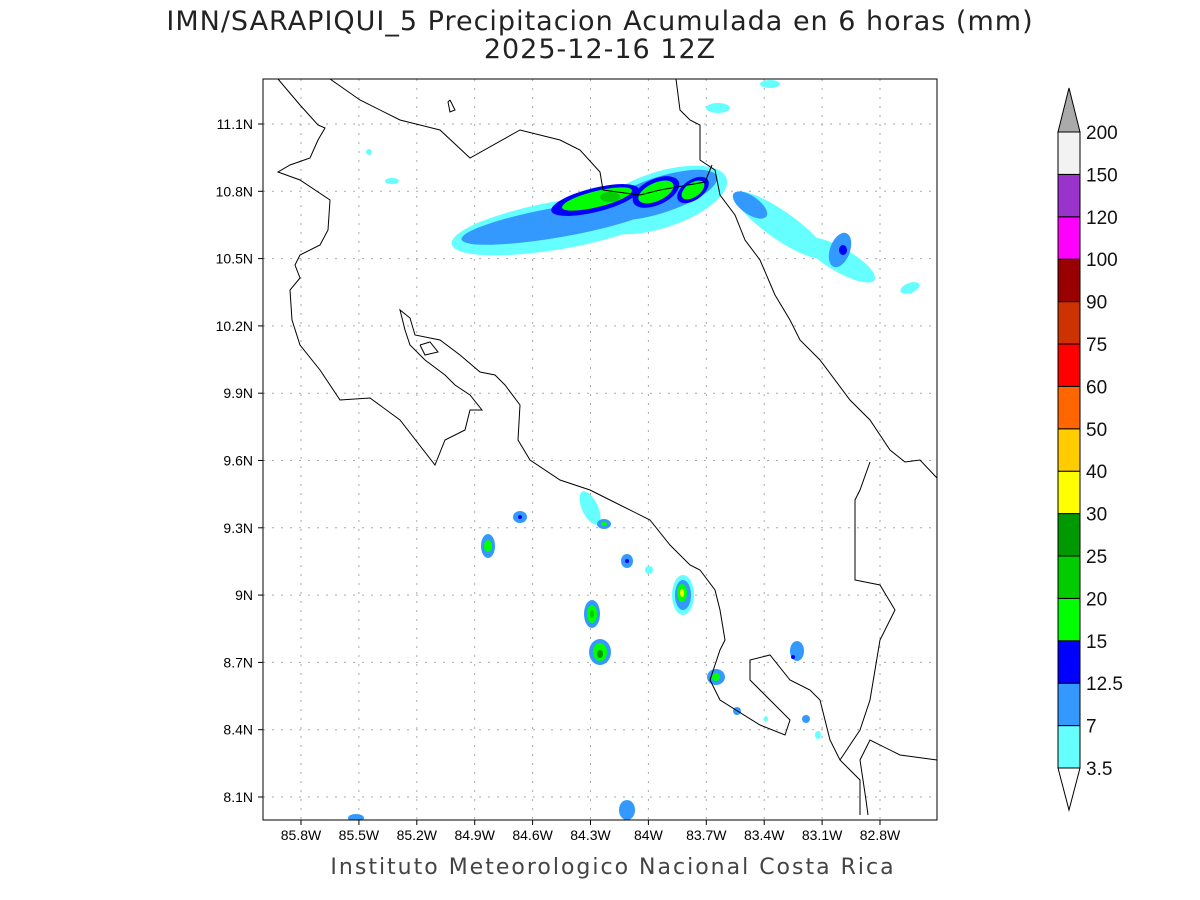 This screenshot has height=900, width=1200. I want to click on lon-tick-label: 83.1W, so click(822, 835).